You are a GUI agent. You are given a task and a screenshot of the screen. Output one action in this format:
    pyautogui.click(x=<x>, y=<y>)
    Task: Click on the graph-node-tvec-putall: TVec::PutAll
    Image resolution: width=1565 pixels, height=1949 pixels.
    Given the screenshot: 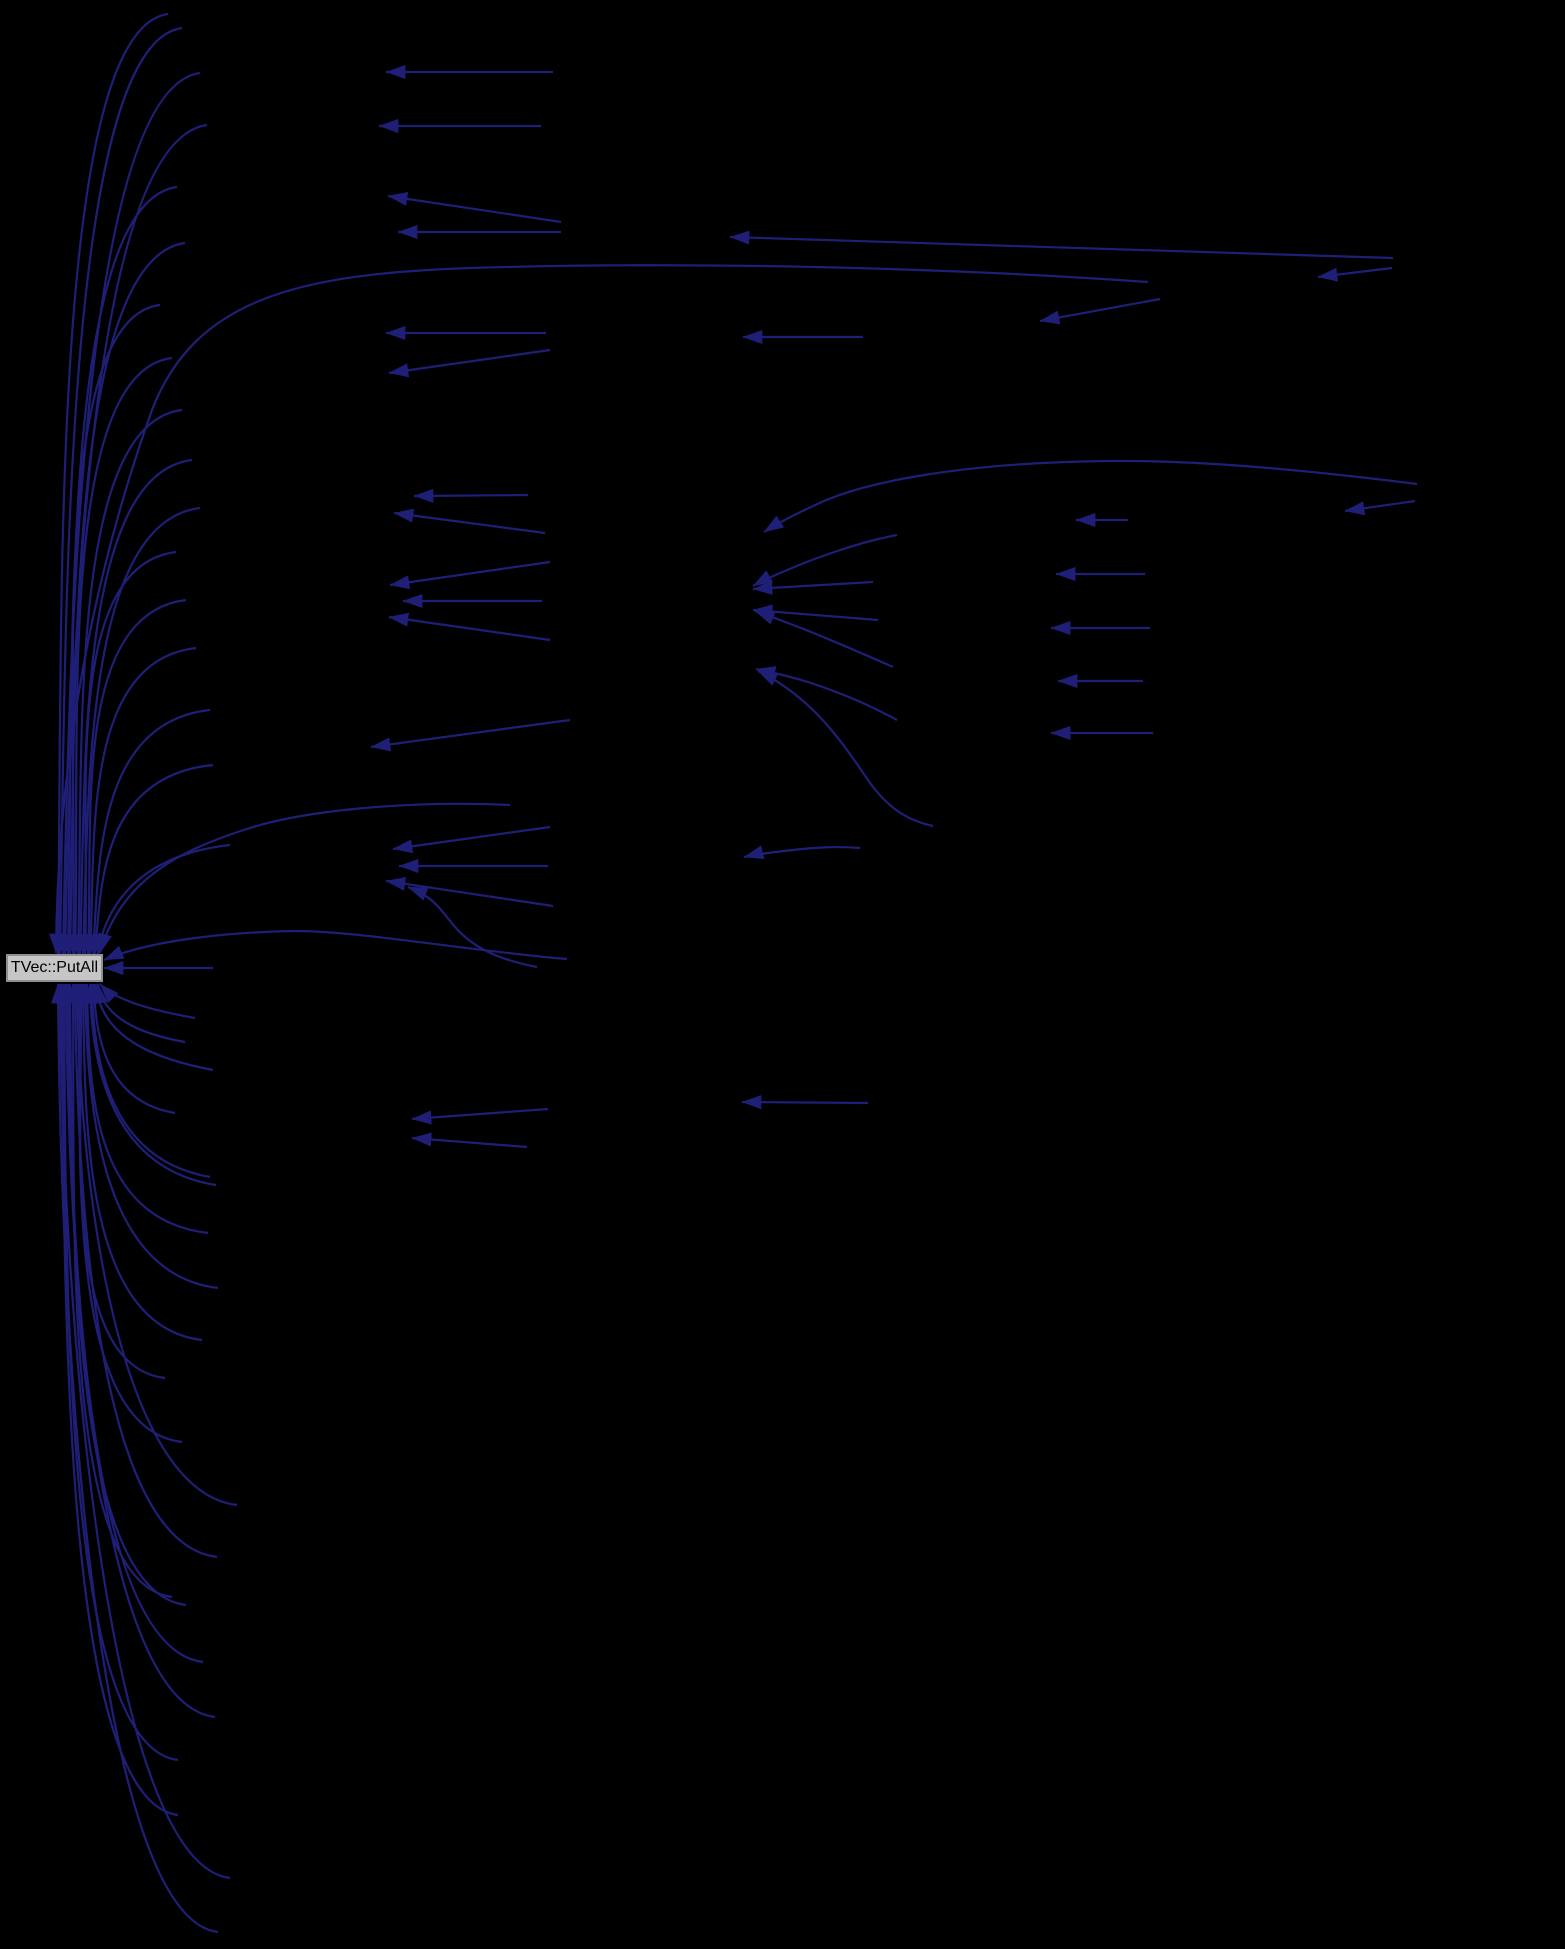 What is the action you would take?
    pyautogui.click(x=54, y=968)
    